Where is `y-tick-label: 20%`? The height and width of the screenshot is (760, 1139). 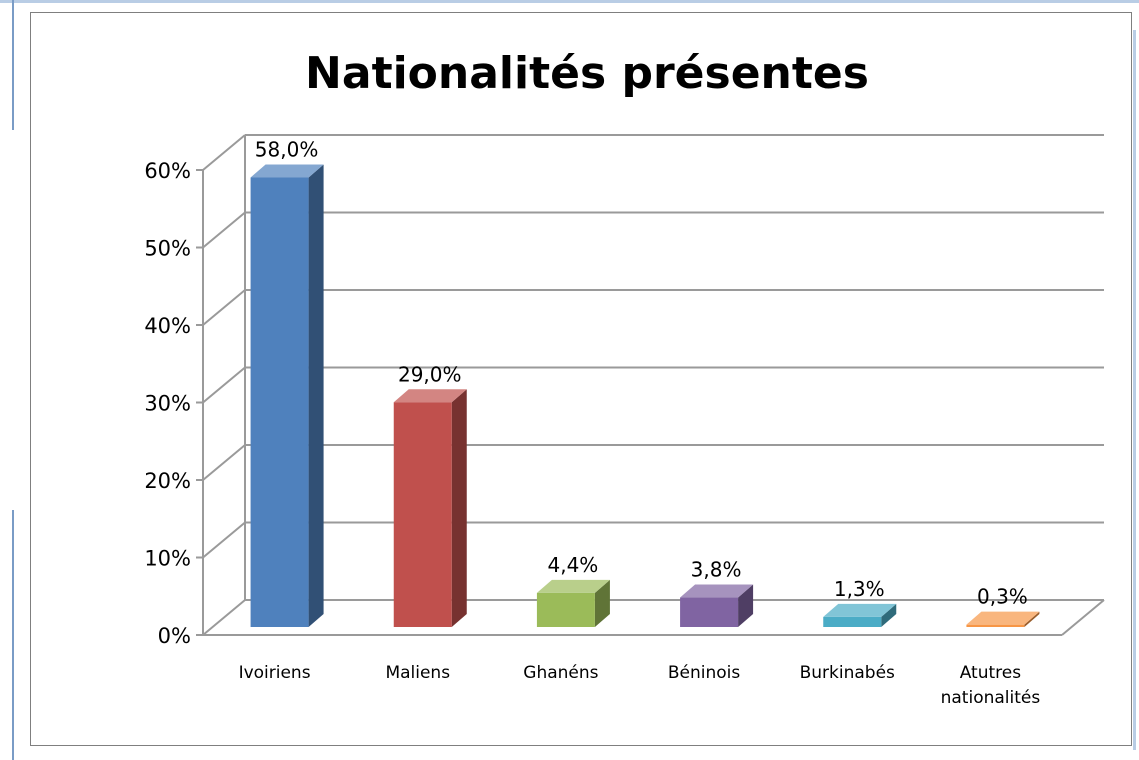 y-tick-label: 20% is located at coordinates (167, 481).